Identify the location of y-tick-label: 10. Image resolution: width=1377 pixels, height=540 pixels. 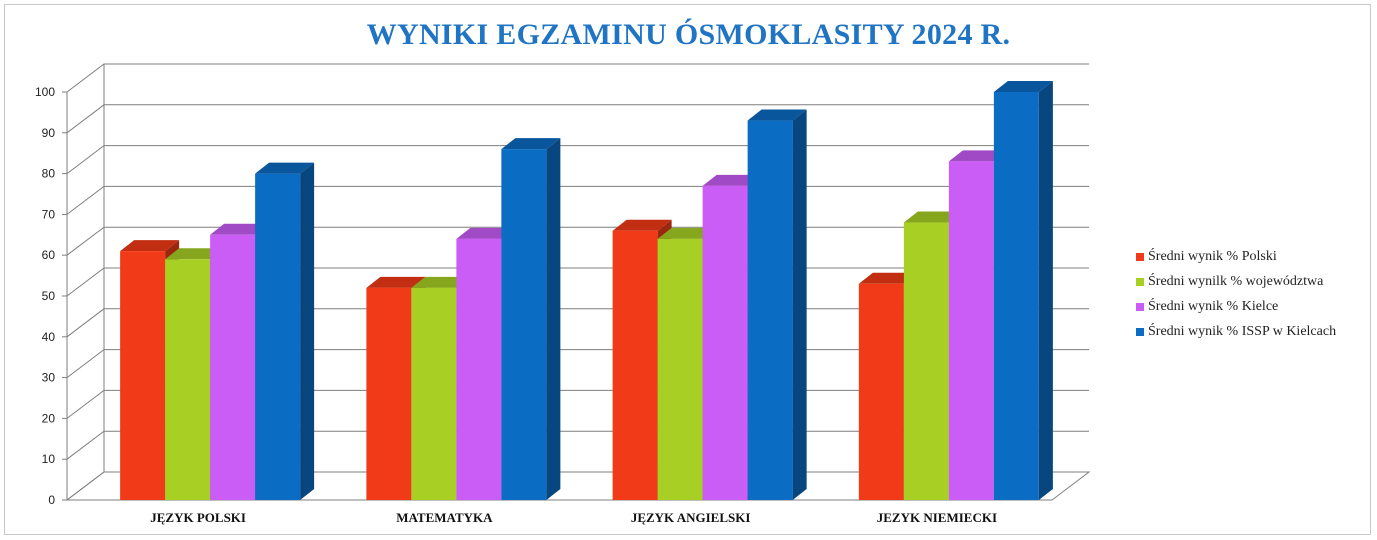
(49, 459).